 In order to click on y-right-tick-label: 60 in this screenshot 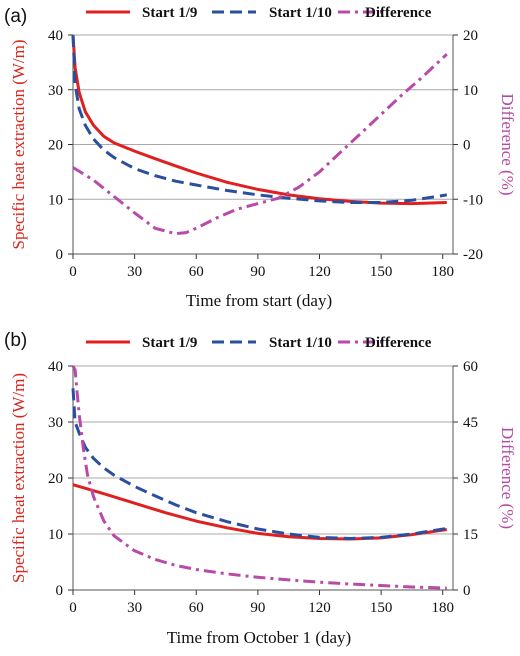, I will do `click(470, 367)`.